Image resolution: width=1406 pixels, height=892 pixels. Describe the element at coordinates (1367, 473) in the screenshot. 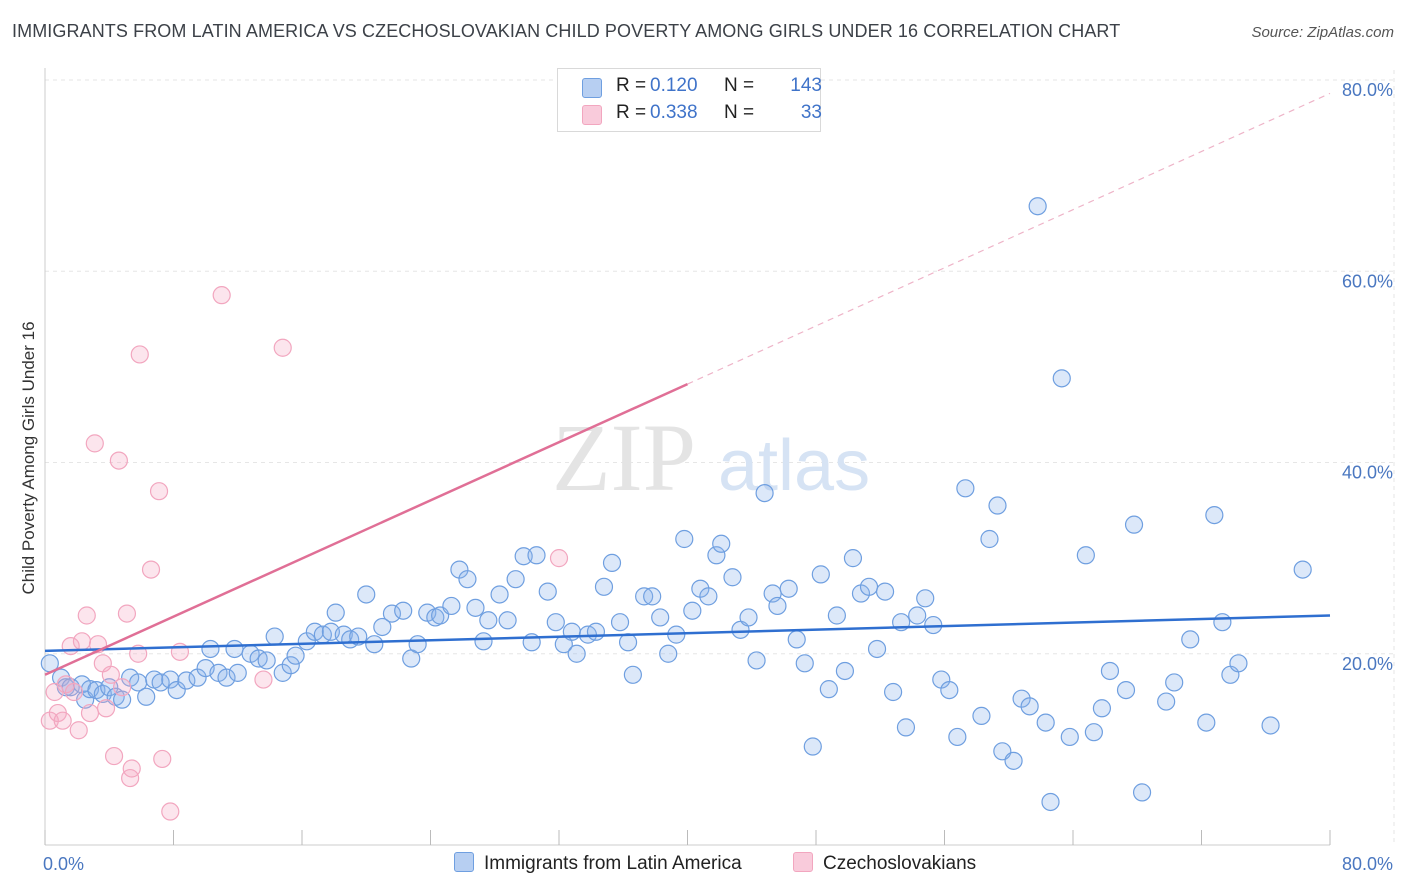

I see `y-tick-label: 40.0%` at that location.